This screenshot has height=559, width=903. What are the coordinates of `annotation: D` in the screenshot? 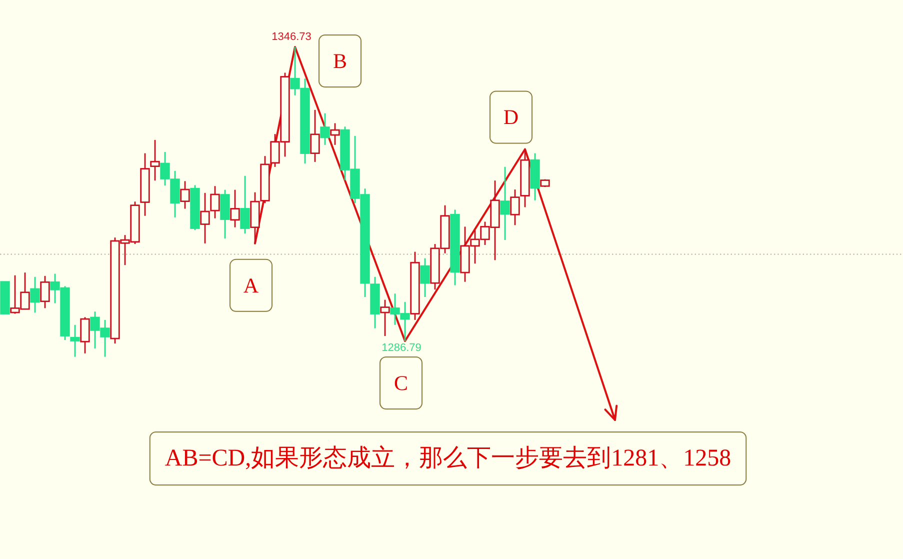 It's located at (511, 117).